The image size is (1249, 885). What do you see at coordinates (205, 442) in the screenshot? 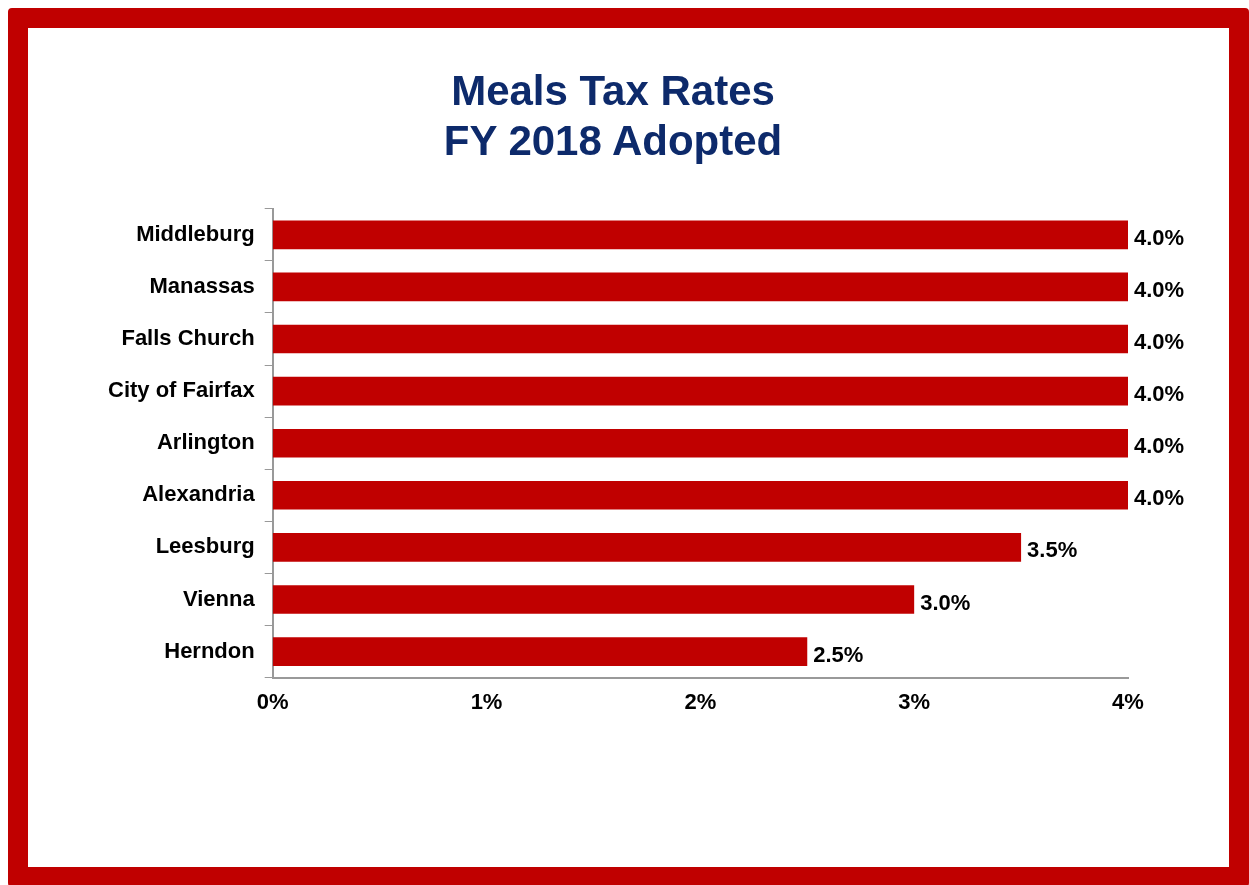
I see `y-tick-label: Arlington` at bounding box center [205, 442].